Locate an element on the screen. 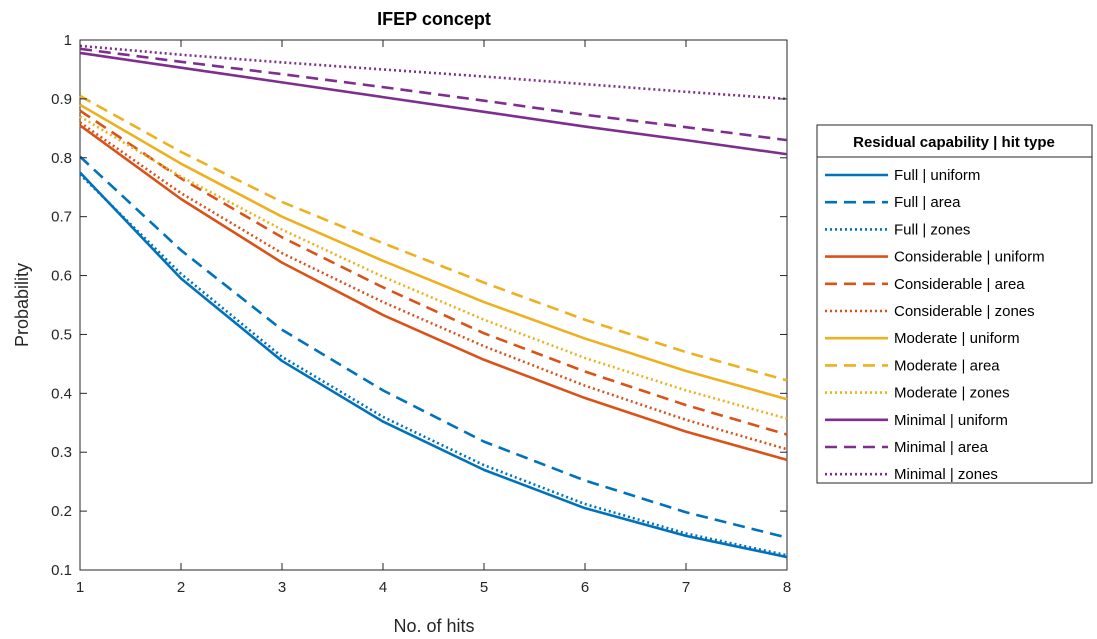 The width and height of the screenshot is (1097, 639). legend-label: Minimal | zones is located at coordinates (946, 474).